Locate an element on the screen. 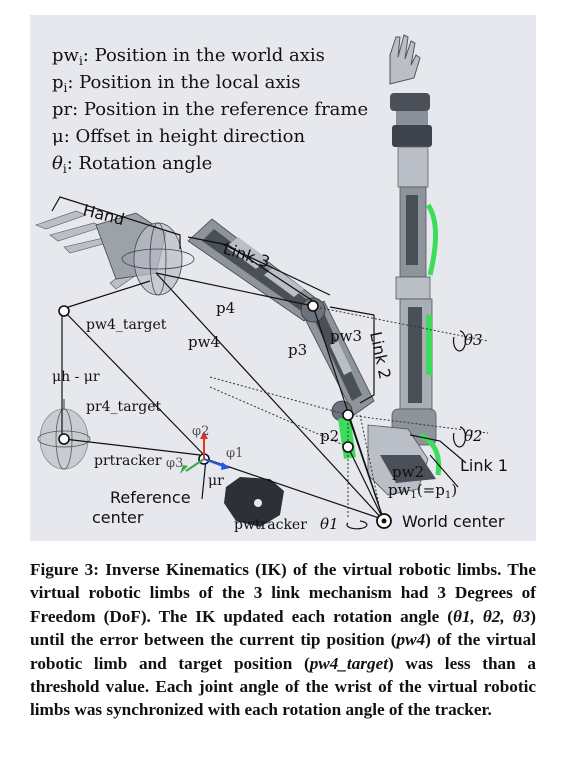 The width and height of the screenshot is (564, 768). joint-pw2-lower is located at coordinates (348, 447).